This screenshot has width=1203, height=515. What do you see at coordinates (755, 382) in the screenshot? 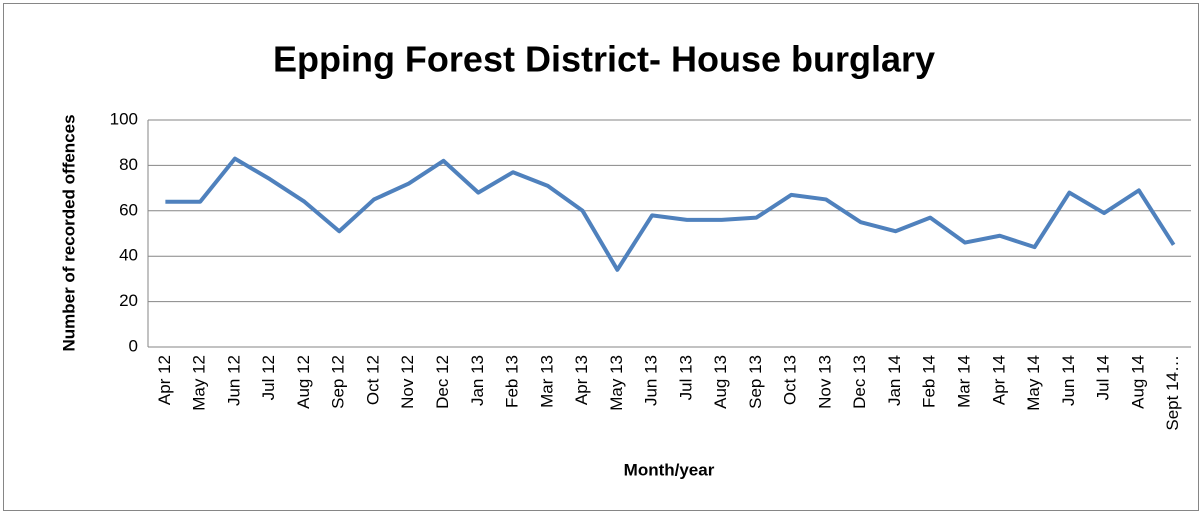
I see `x-tick-label: Sep 13` at bounding box center [755, 382].